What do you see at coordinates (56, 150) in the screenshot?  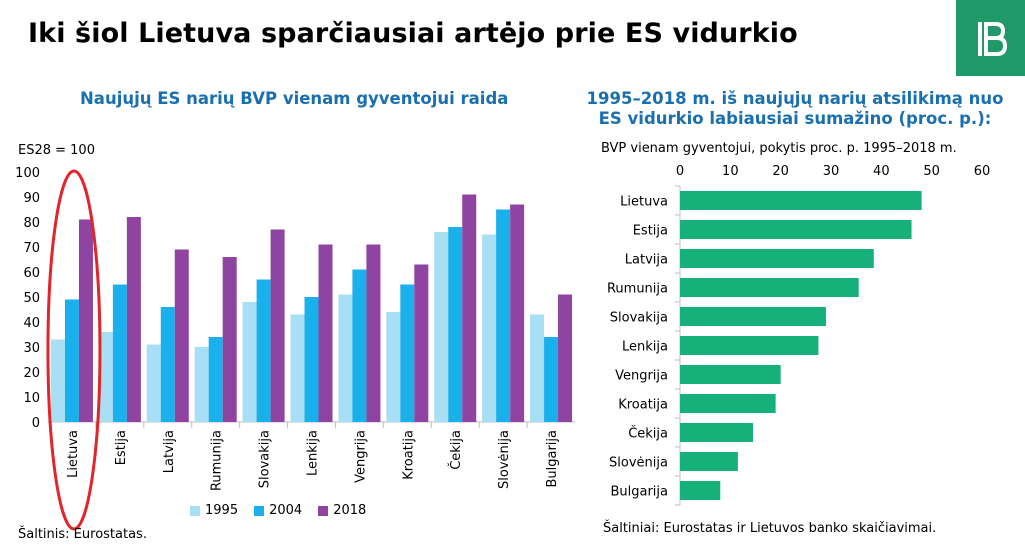 I see `unit-label: ES28 = 100` at bounding box center [56, 150].